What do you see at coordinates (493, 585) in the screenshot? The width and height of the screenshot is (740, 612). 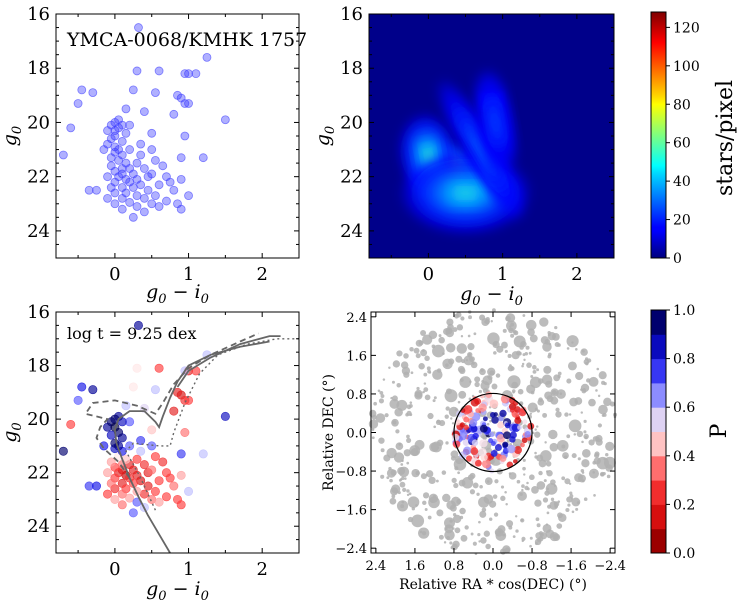 I see `x-axis-label: Relative RA * cos(DEC) (°)` at bounding box center [493, 585].